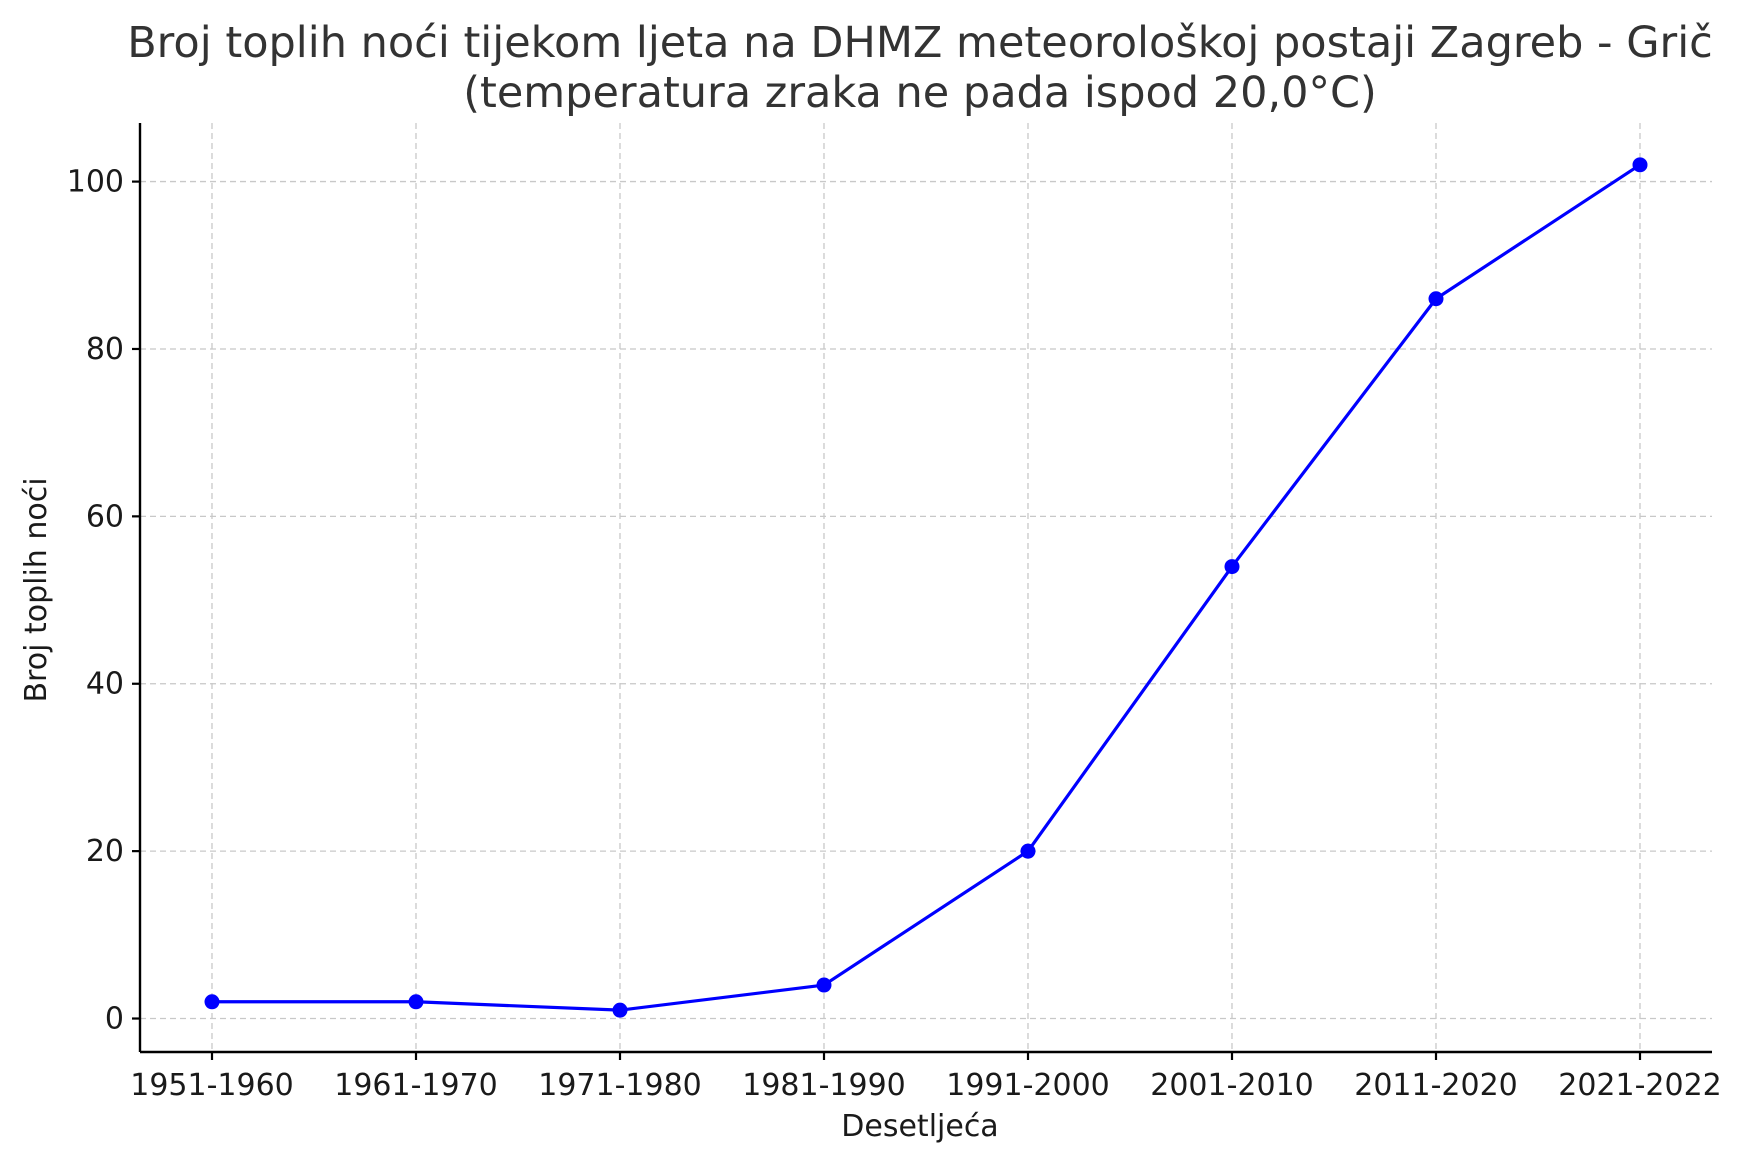  Describe the element at coordinates (1232, 1085) in the screenshot. I see `x-tick-label: 2001-2010` at that location.